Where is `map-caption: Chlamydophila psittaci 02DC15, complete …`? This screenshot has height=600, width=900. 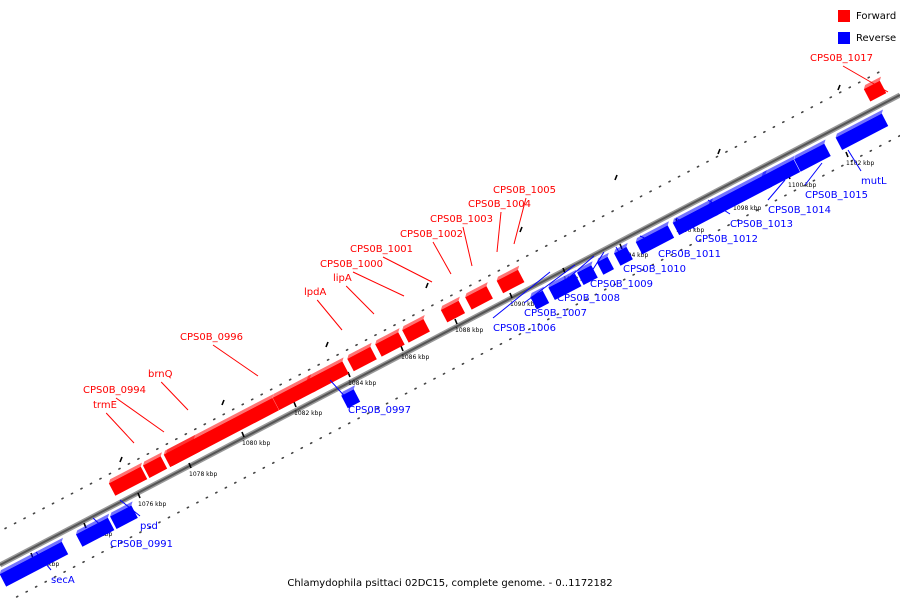
map-caption: Chlamydophila psittaci 02DC15, complete … is located at coordinates (450, 583).